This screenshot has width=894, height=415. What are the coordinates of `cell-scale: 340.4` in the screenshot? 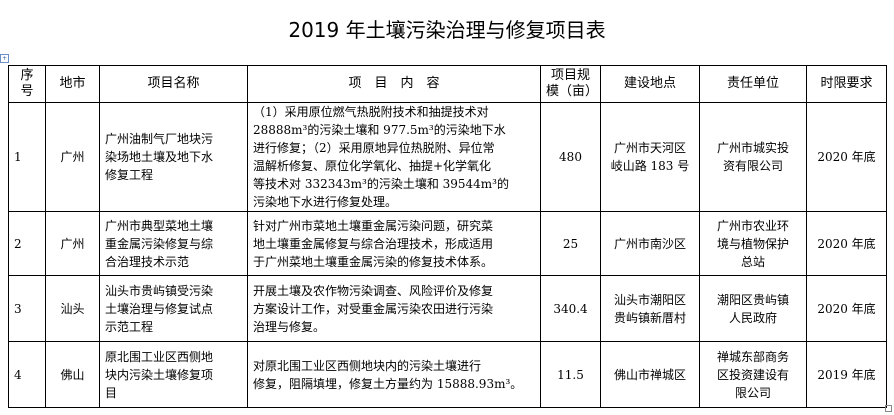 It's located at (570, 308).